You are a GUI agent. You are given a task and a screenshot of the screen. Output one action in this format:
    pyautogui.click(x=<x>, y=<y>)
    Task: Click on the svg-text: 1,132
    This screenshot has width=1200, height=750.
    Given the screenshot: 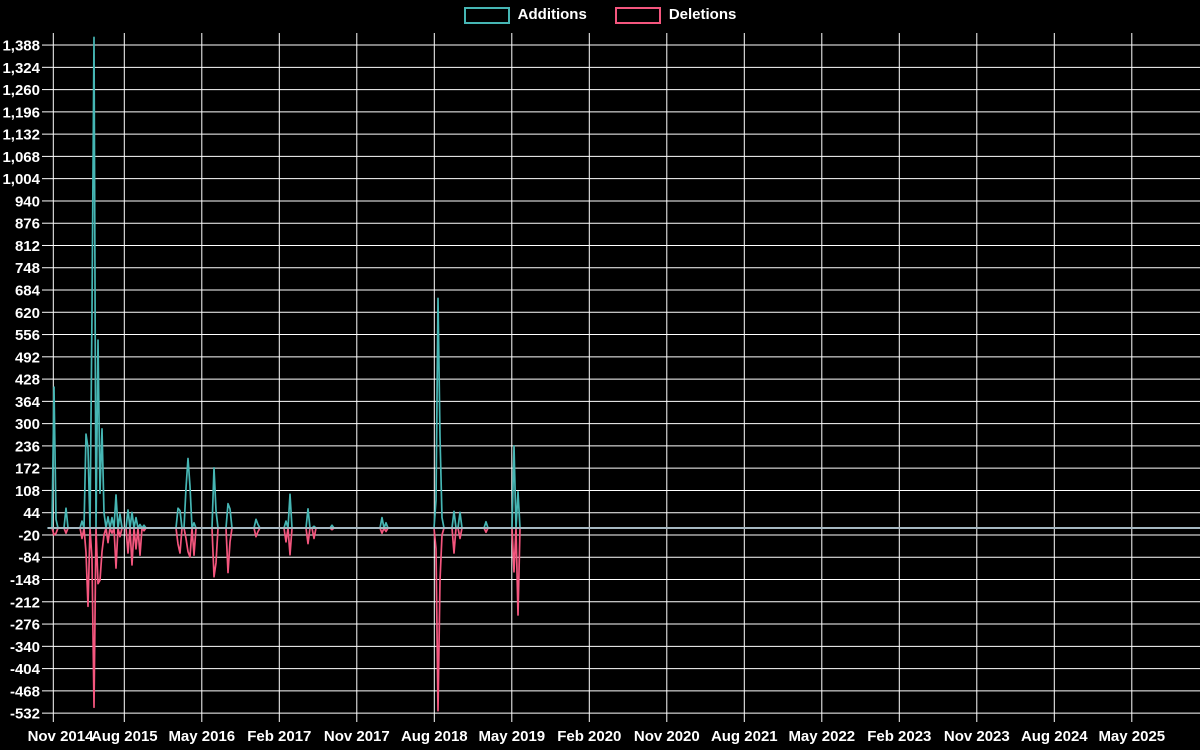 What is the action you would take?
    pyautogui.click(x=21, y=135)
    